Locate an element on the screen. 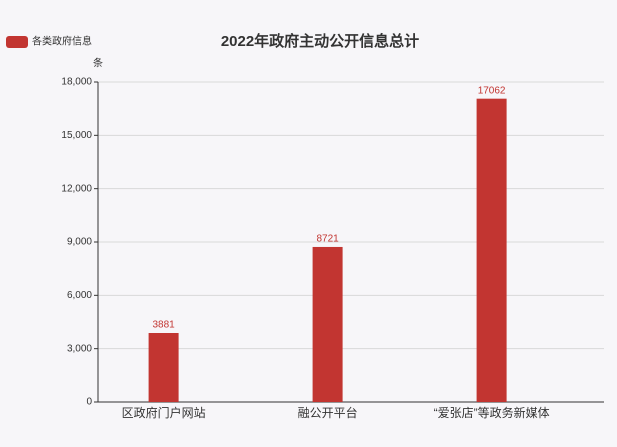 The image size is (617, 447). y-tick-label: 3,000 is located at coordinates (79, 348).